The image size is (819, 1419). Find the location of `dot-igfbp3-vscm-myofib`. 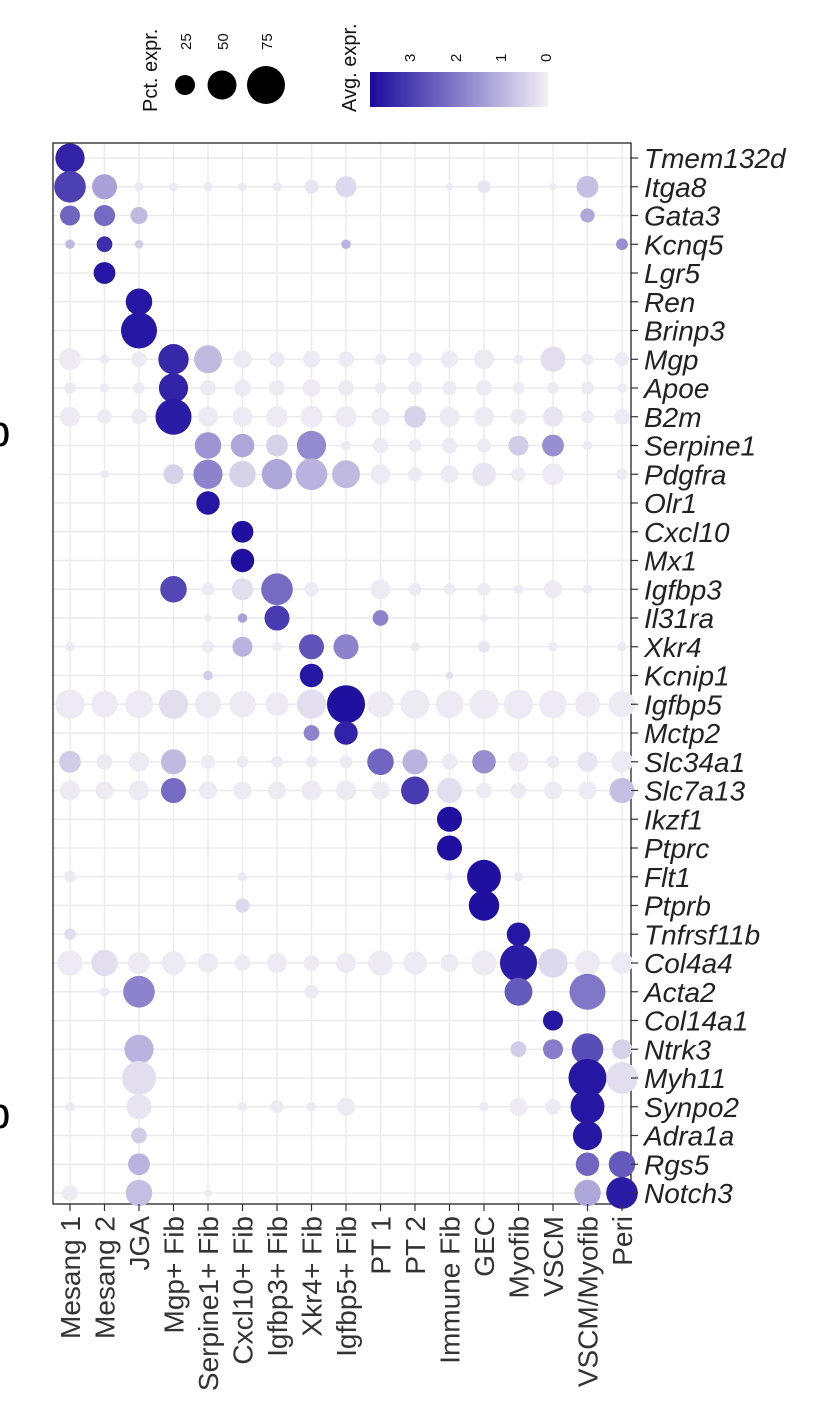

dot-igfbp3-vscm-myofib is located at coordinates (587, 589).